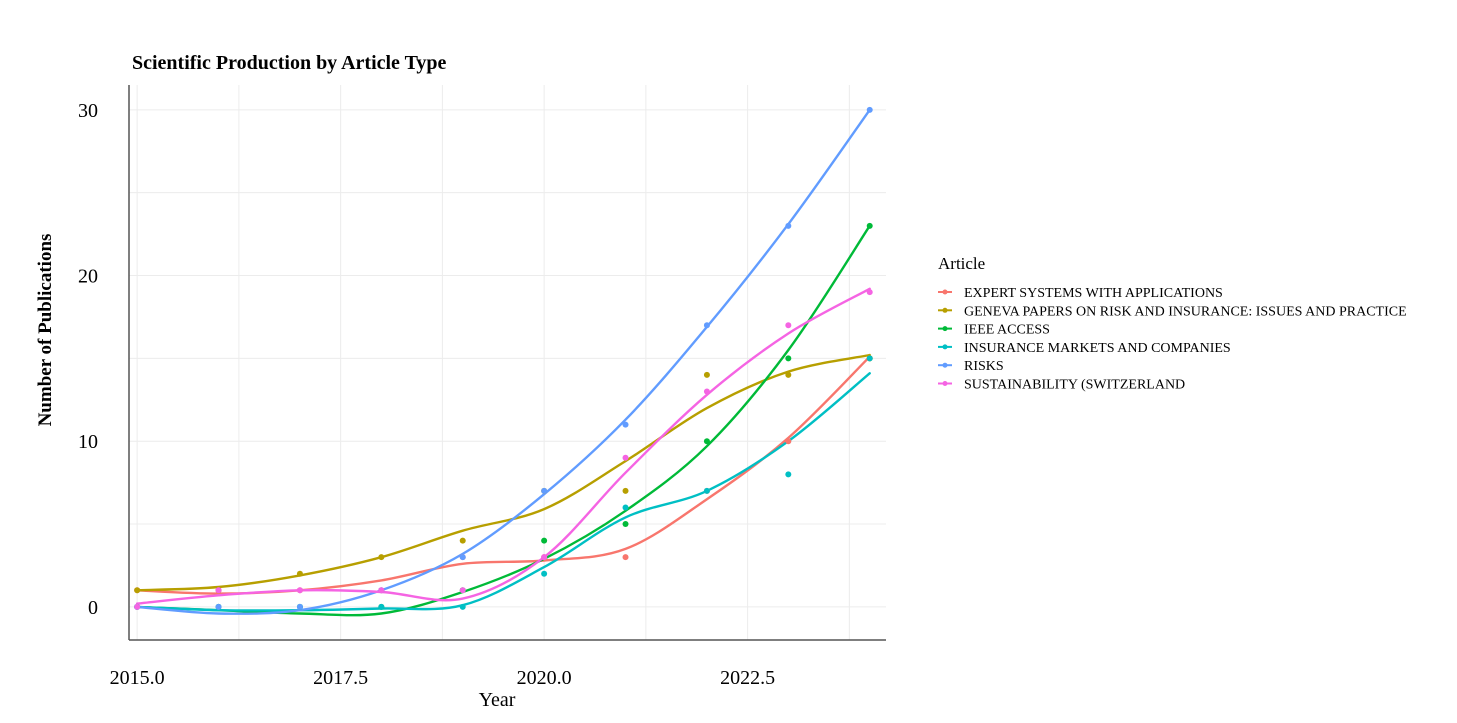  What do you see at coordinates (289, 63) in the screenshot?
I see `chart-title: Scientific Production by Article Type` at bounding box center [289, 63].